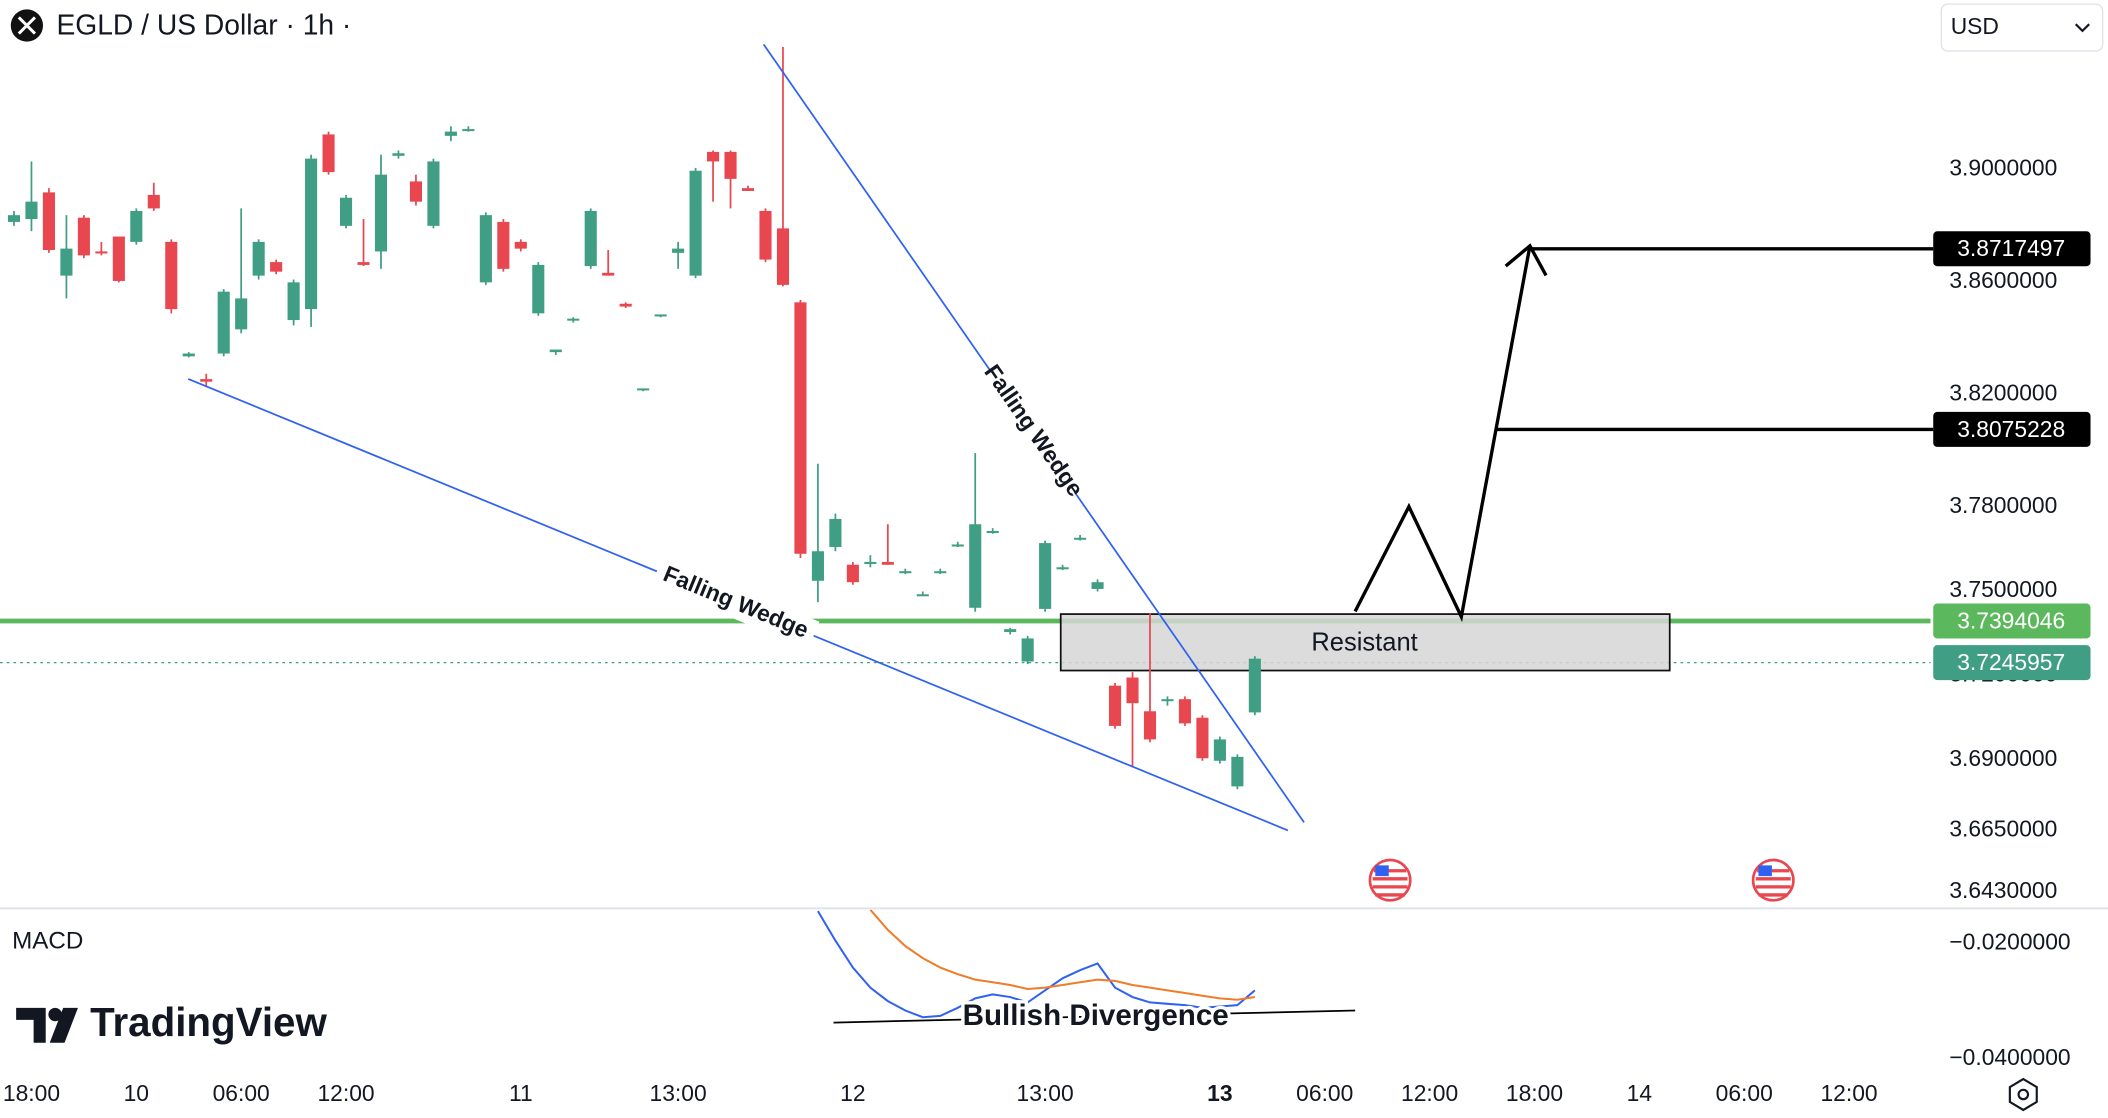  I want to click on currency-dropdown, so click(2022, 27).